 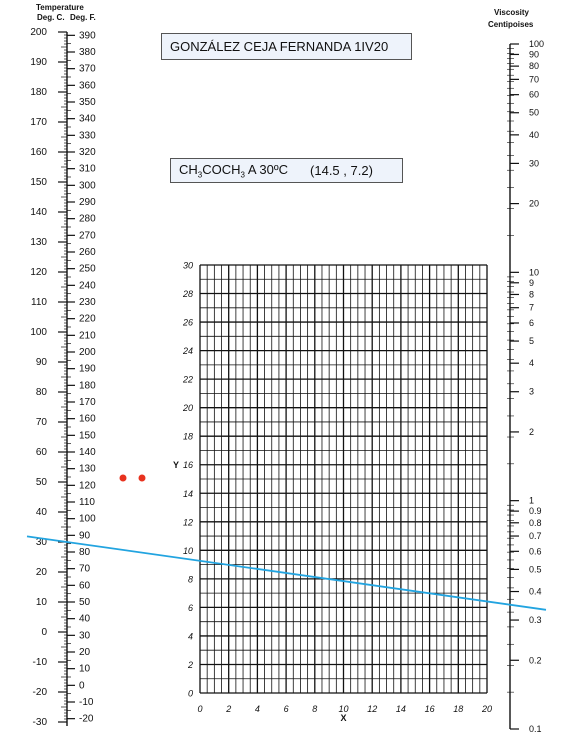 What do you see at coordinates (534, 95) in the screenshot?
I see `viscosity-tick-label: 60` at bounding box center [534, 95].